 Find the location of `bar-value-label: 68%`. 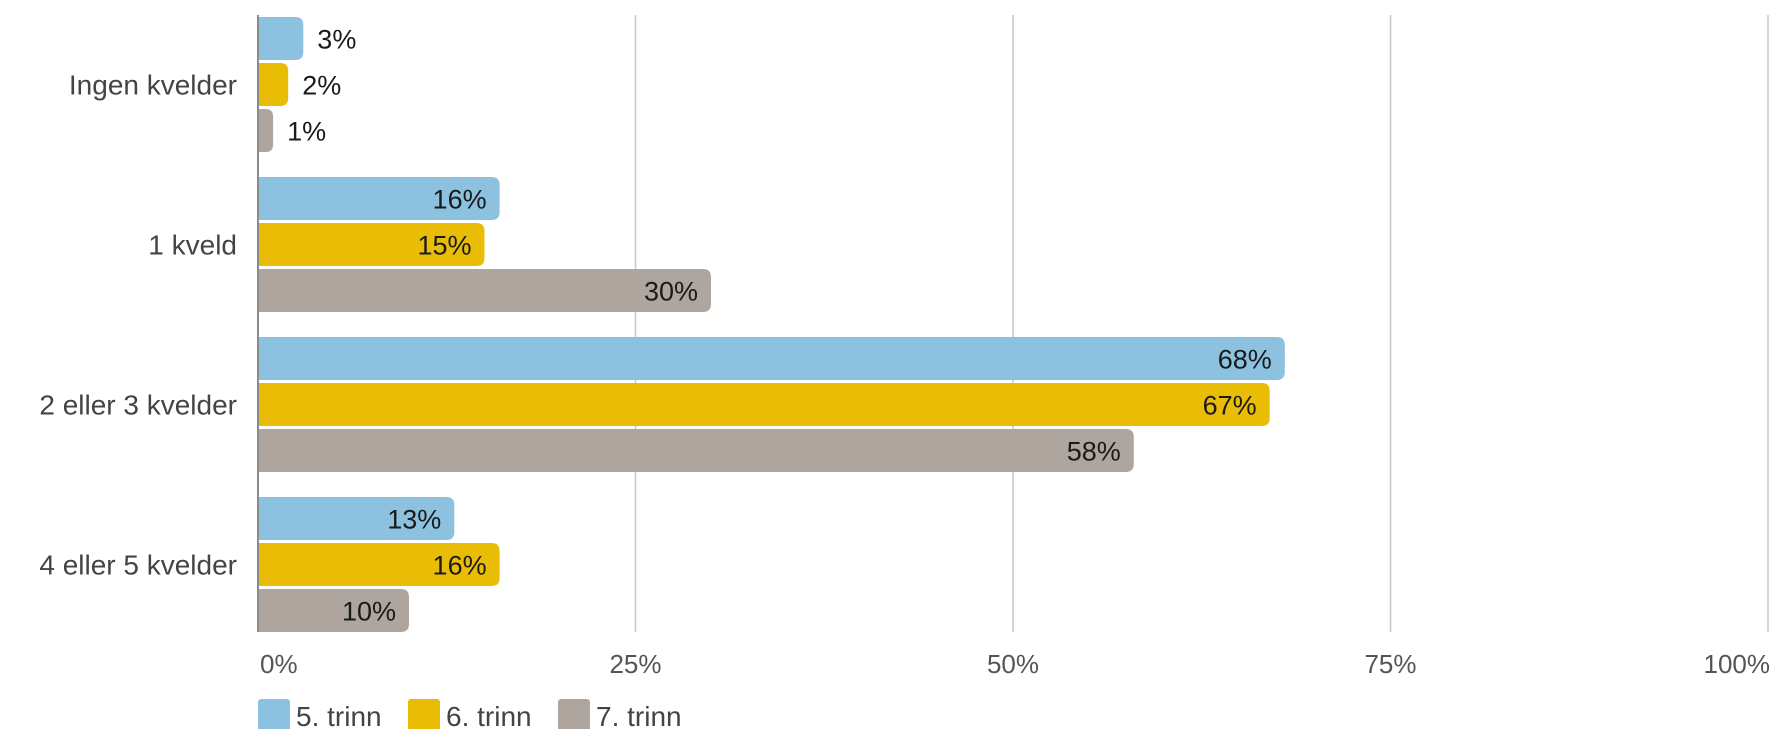

bar-value-label: 68% is located at coordinates (1245, 360).